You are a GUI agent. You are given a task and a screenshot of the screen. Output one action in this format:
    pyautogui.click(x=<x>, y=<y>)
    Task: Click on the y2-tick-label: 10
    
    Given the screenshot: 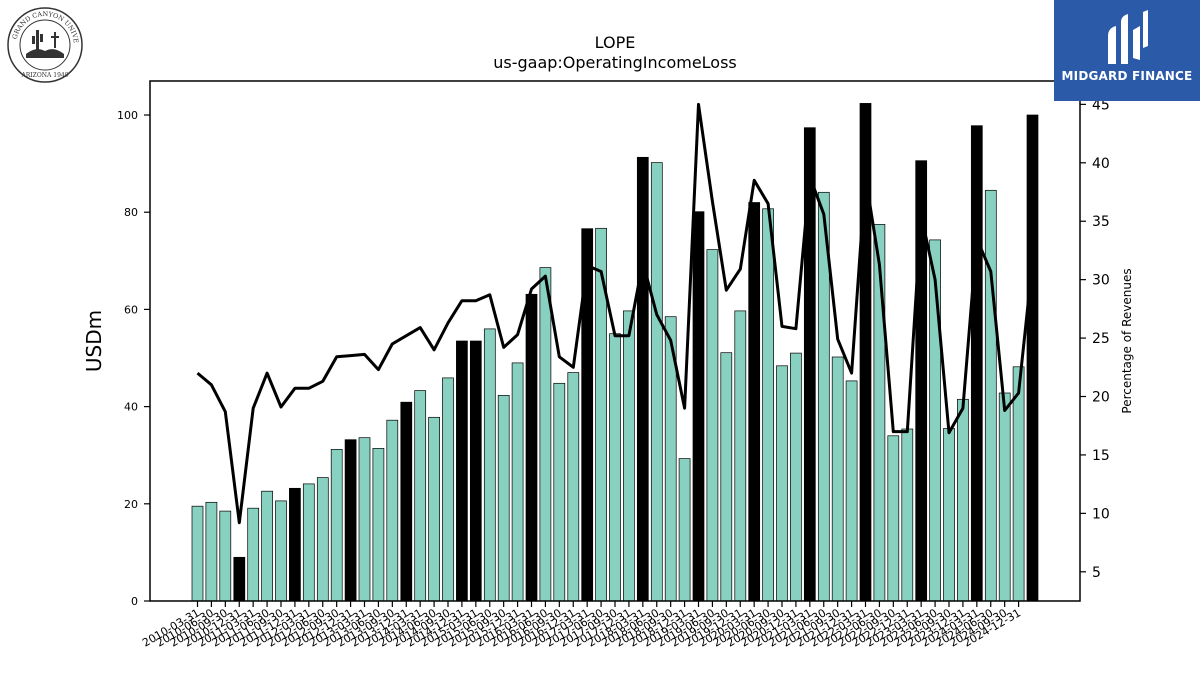 What is the action you would take?
    pyautogui.click(x=1101, y=514)
    